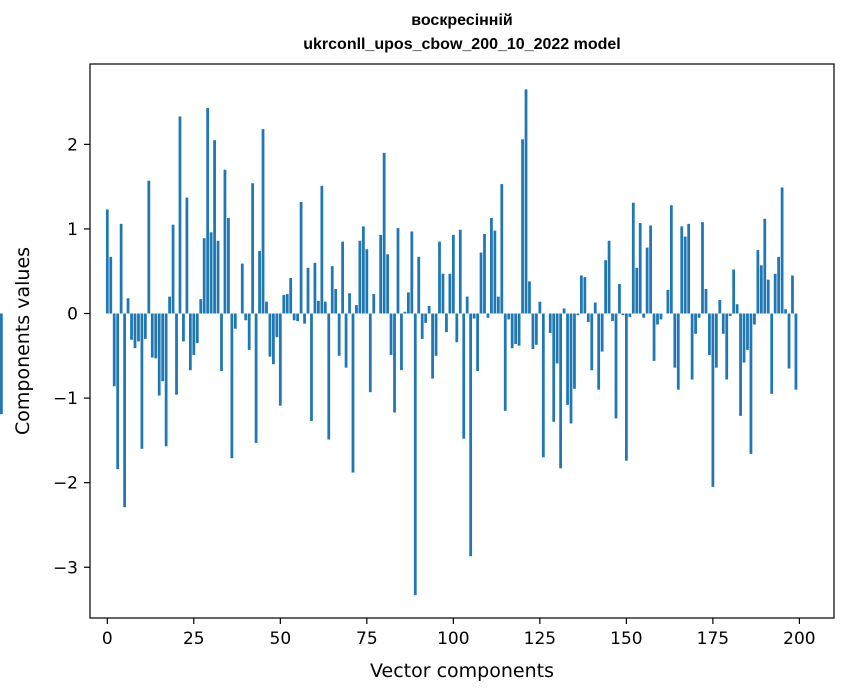 The image size is (847, 696). Describe the element at coordinates (799, 639) in the screenshot. I see `x-tick-label: 200` at that location.